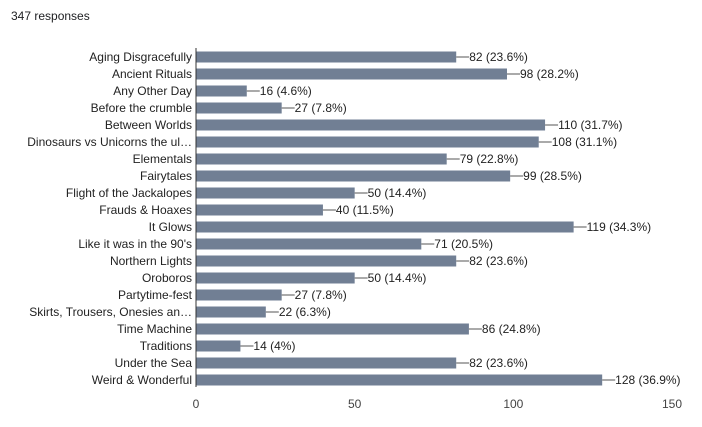 This screenshot has width=702, height=427. What do you see at coordinates (145, 210) in the screenshot?
I see `category-label: Frauds & Hoaxes` at bounding box center [145, 210].